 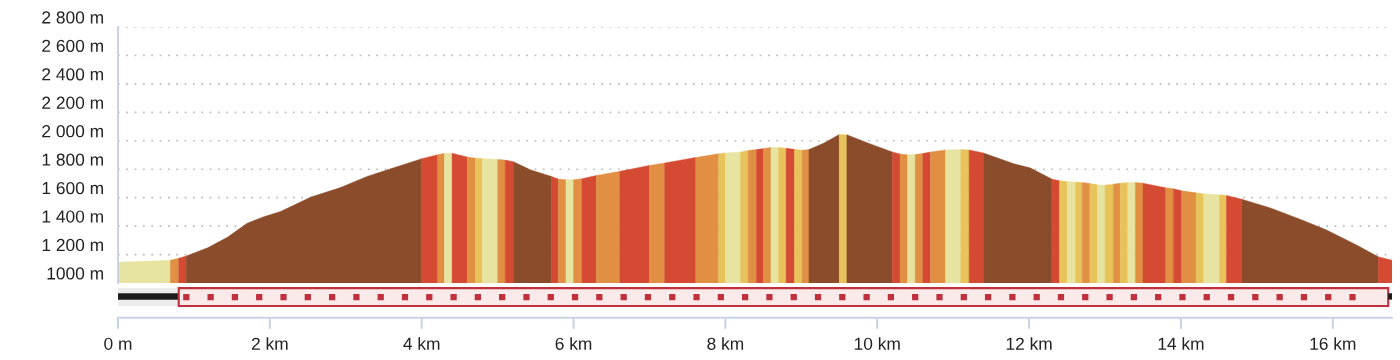 What do you see at coordinates (421, 343) in the screenshot?
I see `x-tick-label: 4 km` at bounding box center [421, 343].